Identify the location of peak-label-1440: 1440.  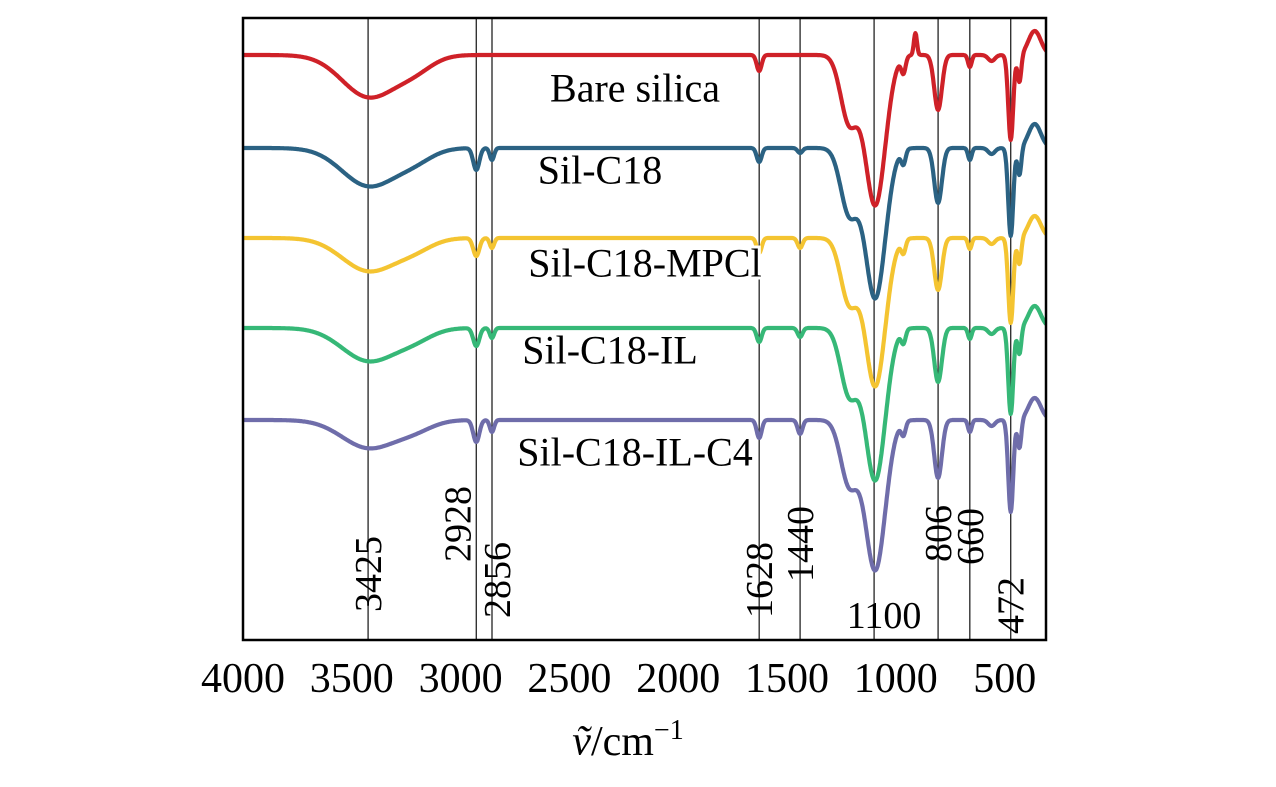
(801, 544).